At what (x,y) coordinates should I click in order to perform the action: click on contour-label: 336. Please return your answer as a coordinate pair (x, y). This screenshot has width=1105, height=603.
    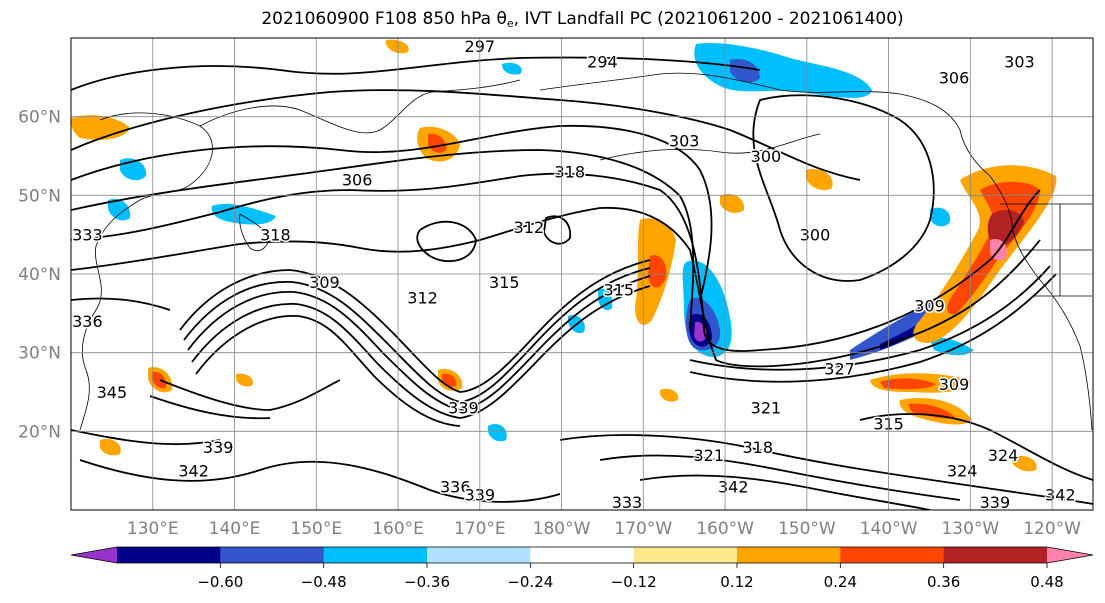
    Looking at the image, I should click on (455, 486).